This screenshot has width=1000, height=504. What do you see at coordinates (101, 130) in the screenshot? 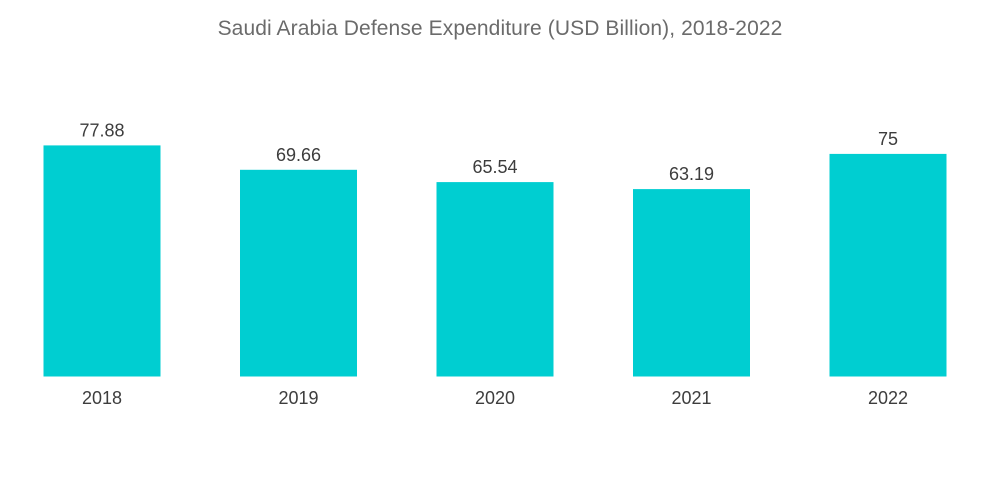
I see `value-label-2018: 77.88` at bounding box center [101, 130].